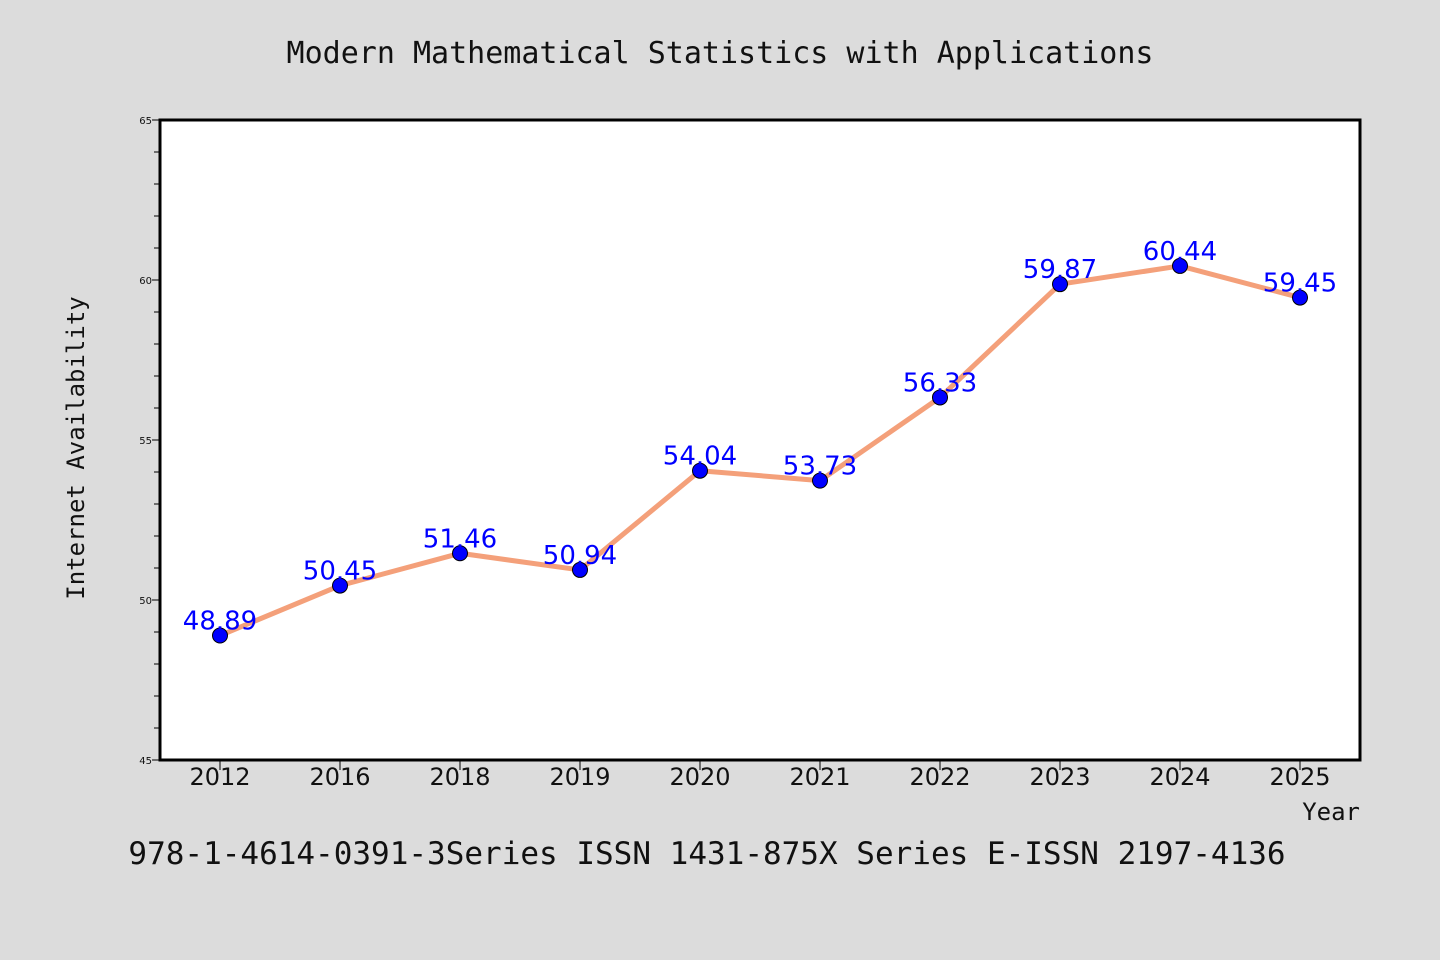 This screenshot has height=960, width=1440. I want to click on data-label: 51.46, so click(460, 539).